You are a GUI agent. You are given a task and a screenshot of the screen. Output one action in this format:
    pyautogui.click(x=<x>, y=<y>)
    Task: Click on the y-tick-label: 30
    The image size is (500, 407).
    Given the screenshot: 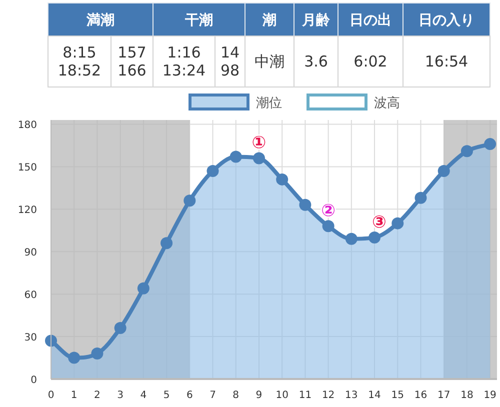 What is the action you would take?
    pyautogui.click(x=30, y=338)
    